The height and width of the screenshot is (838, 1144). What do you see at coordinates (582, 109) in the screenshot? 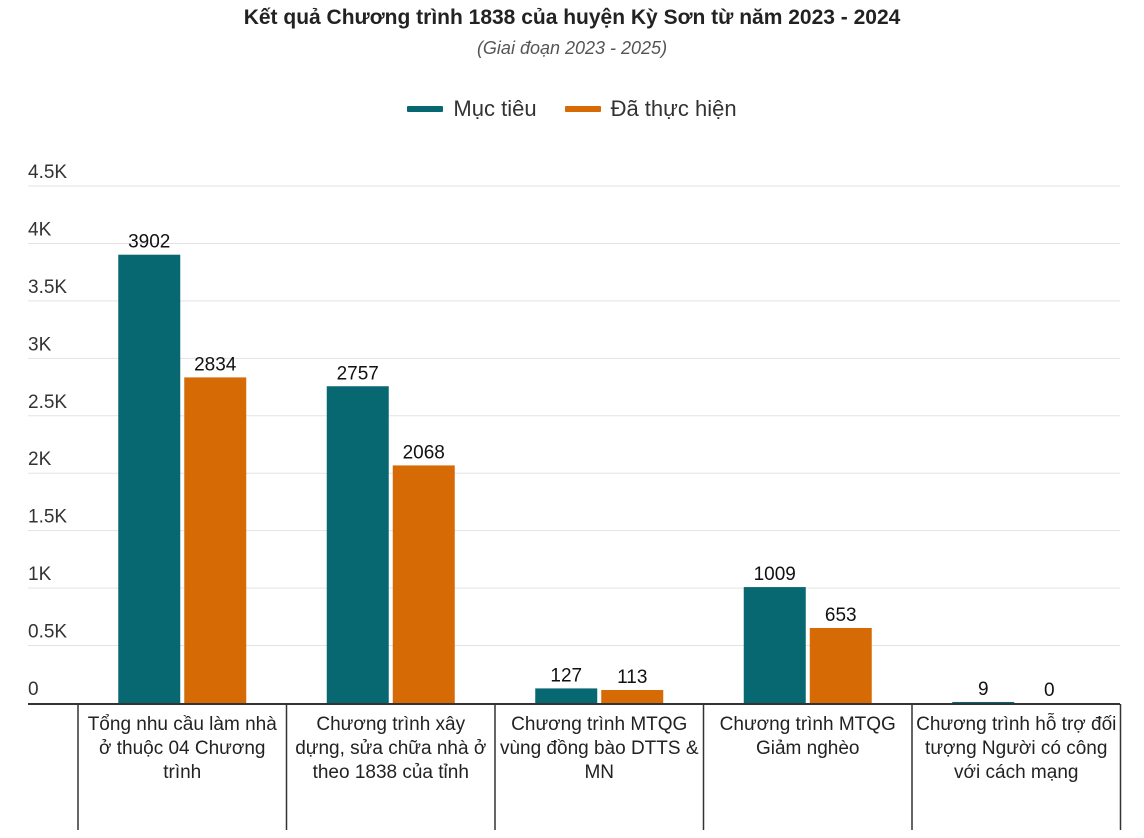
I see `legend-swatch-done` at bounding box center [582, 109].